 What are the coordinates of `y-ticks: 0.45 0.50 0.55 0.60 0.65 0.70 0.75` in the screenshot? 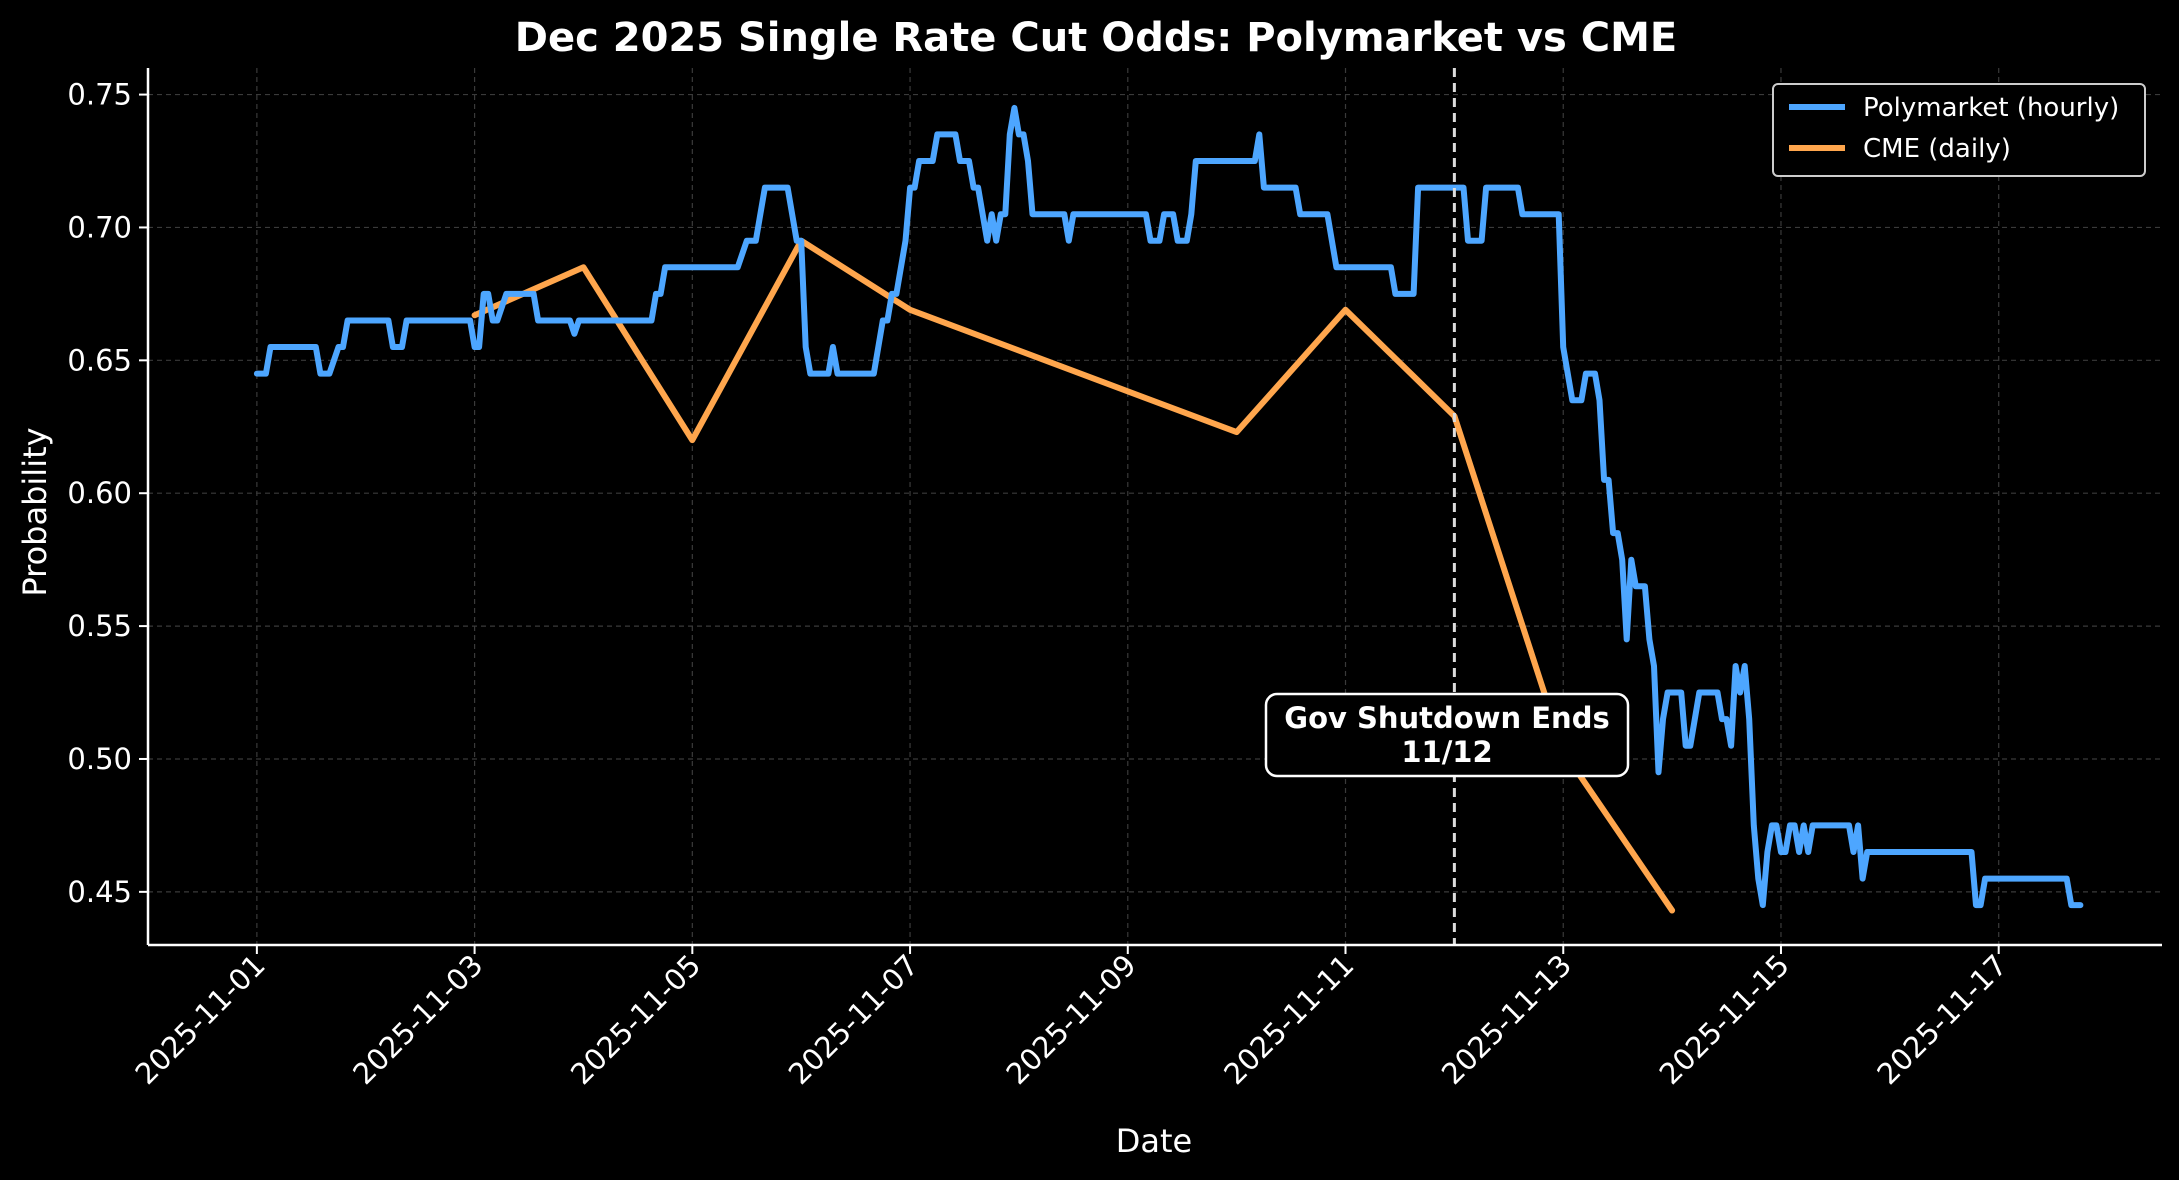 It's located at (107, 493).